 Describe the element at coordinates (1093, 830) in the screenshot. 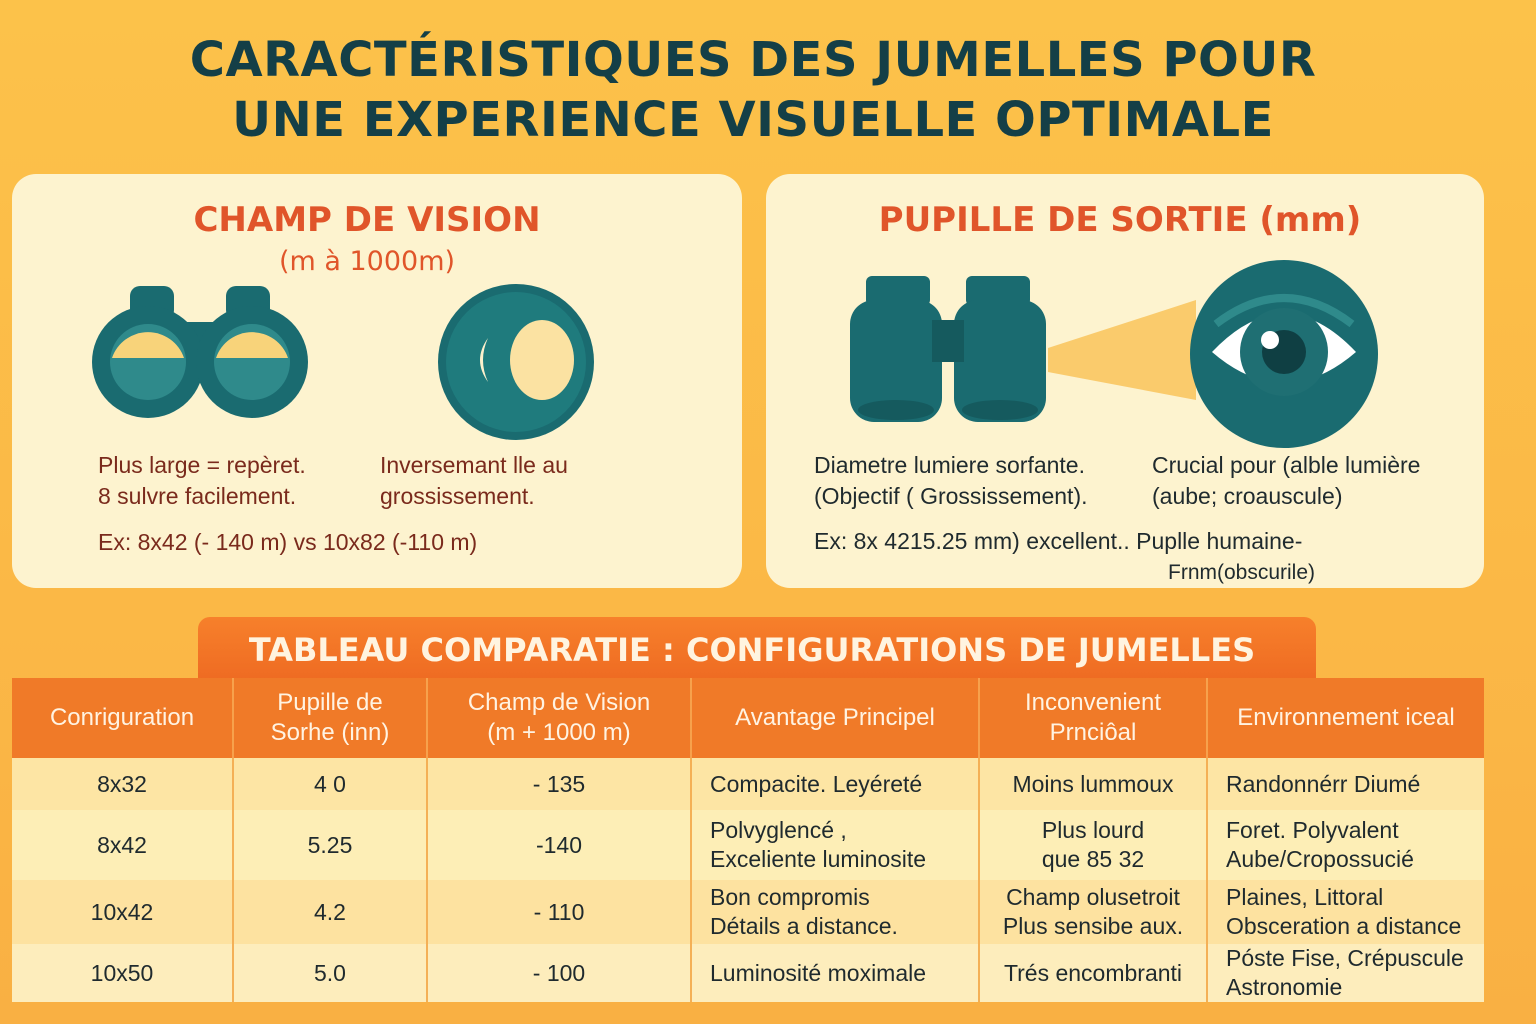

I see `cell-line: Plus lourd` at that location.